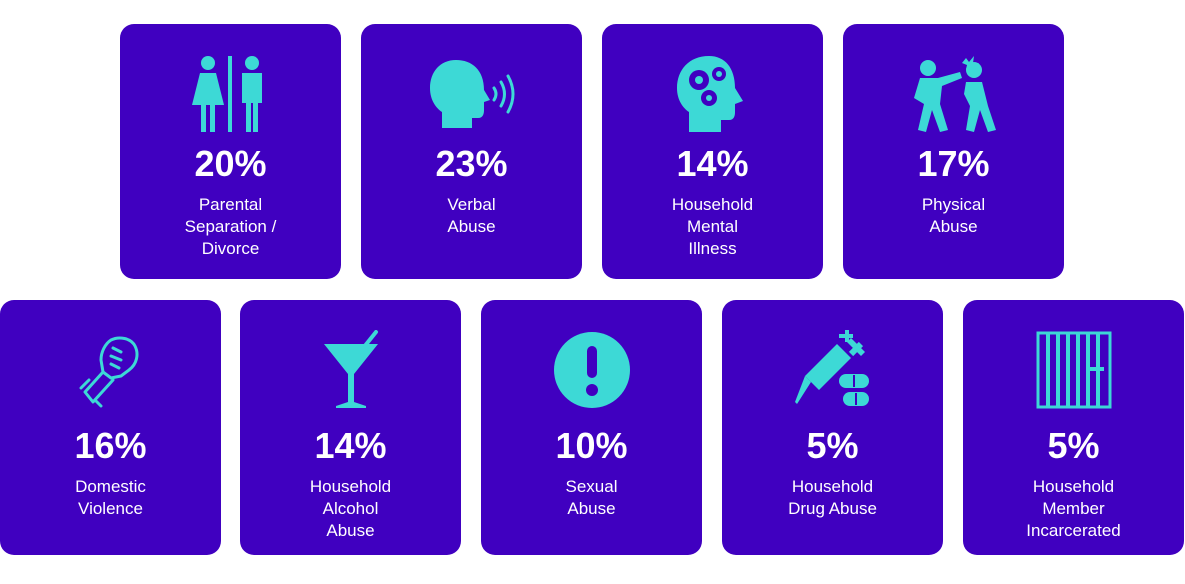  I want to click on cocktail-glass-icon, so click(350, 370).